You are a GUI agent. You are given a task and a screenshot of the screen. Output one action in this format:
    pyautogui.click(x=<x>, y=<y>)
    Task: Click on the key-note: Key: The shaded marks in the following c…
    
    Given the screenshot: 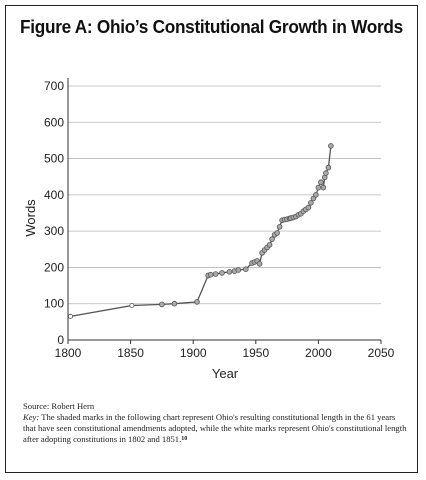 What is the action you would take?
    pyautogui.click(x=215, y=428)
    